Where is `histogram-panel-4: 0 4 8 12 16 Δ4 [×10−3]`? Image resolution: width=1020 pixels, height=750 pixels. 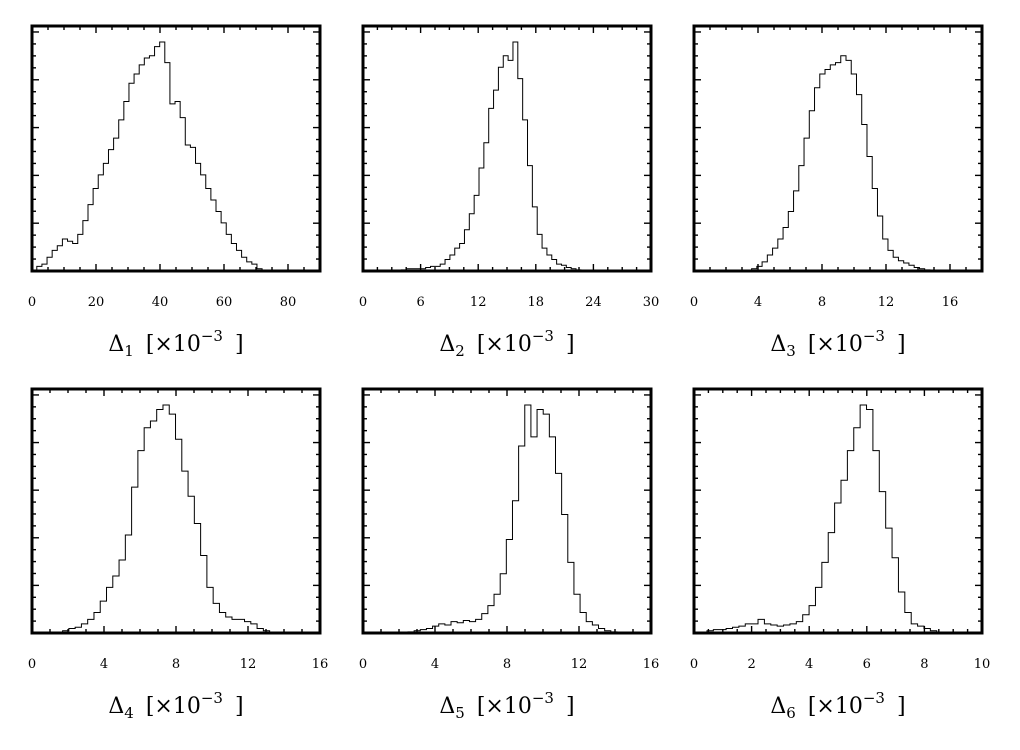 histogram-panel-4: 0 4 8 12 16 Δ4 [×10−3] is located at coordinates (178, 554).